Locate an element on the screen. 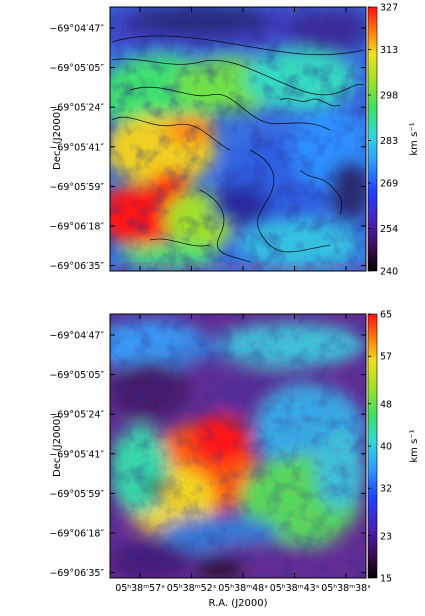 The height and width of the screenshot is (616, 425). velocity-colorbar-tick-label: 298 is located at coordinates (389, 96).